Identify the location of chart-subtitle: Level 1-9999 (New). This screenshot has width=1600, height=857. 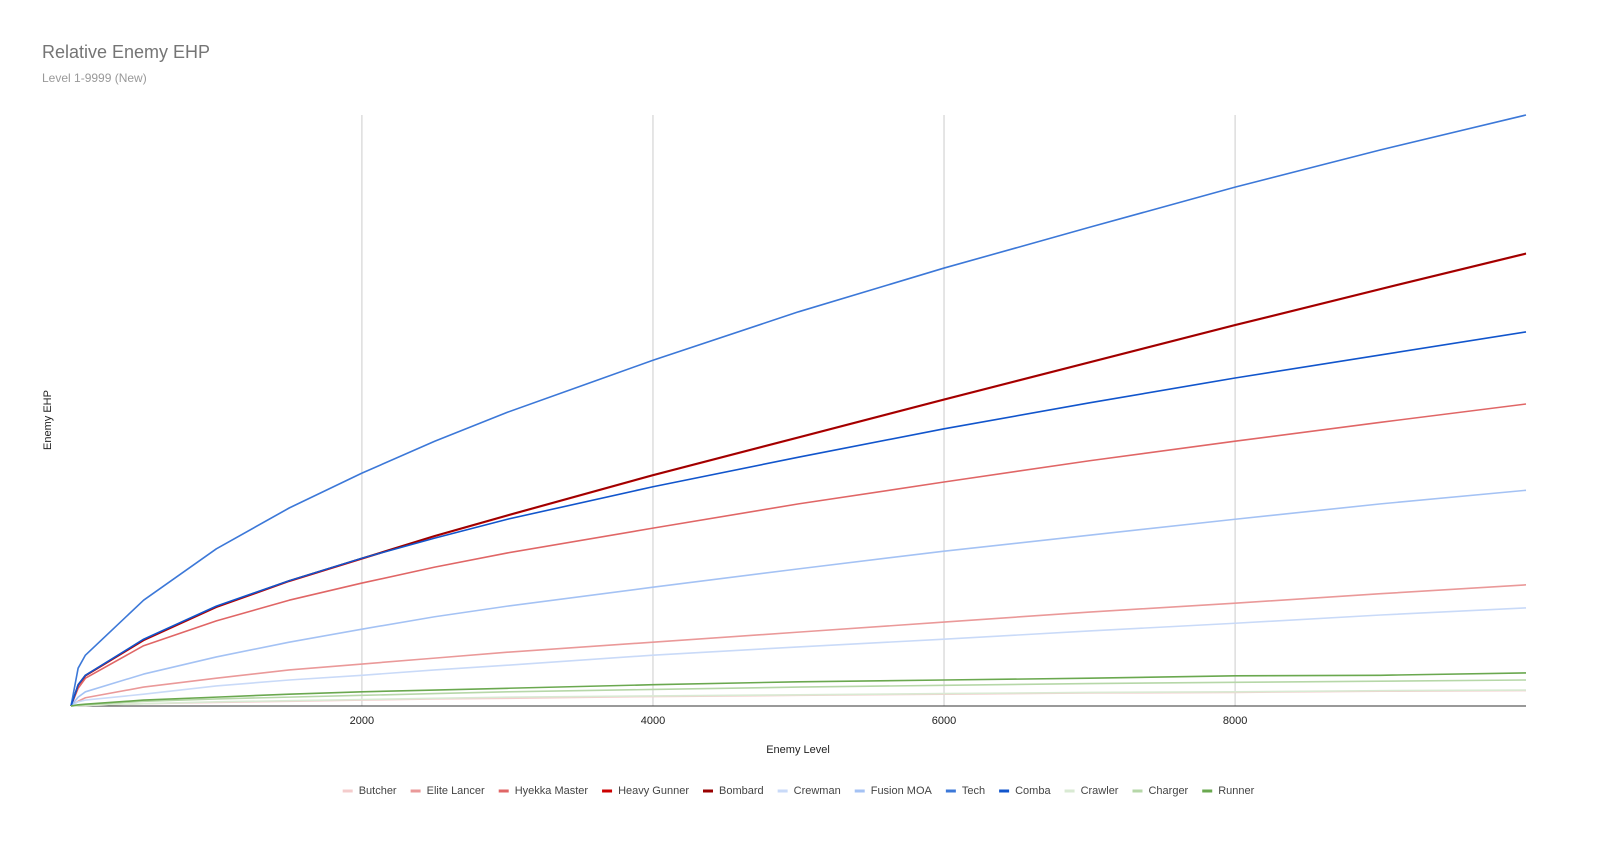
(94, 78).